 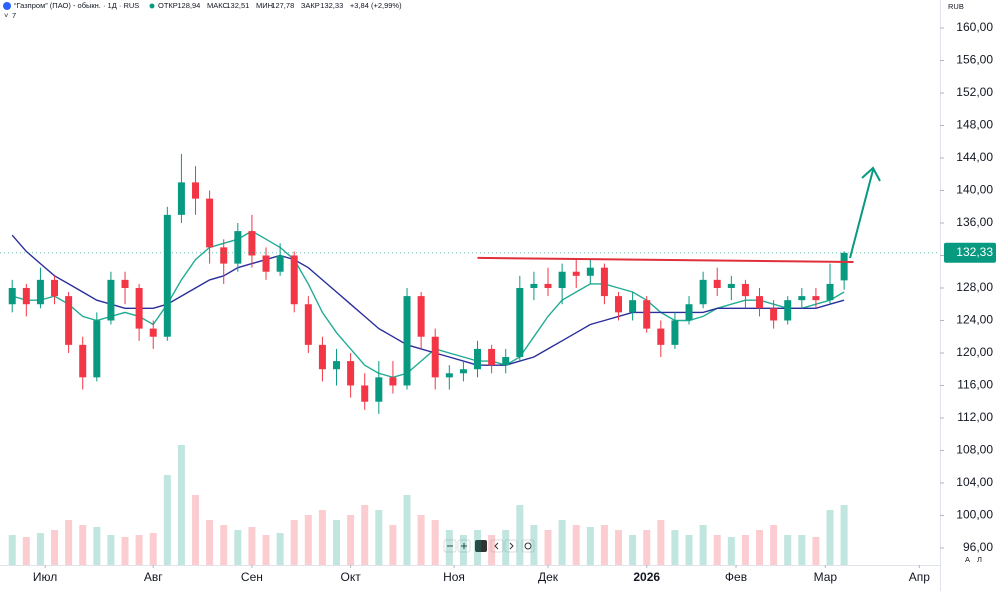 I want to click on scroll-right-button, so click(x=511, y=546).